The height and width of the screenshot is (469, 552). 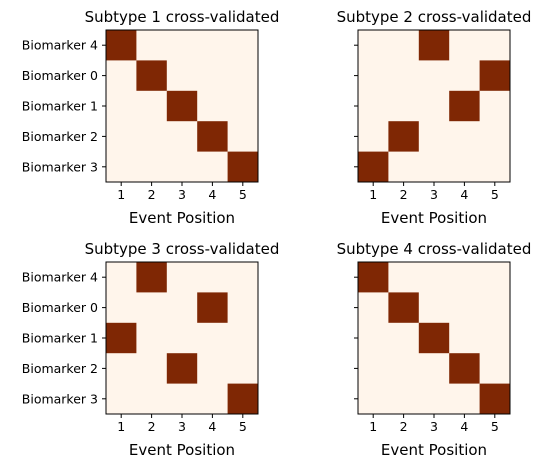 I want to click on panel-title: Subtype 3 cross-validated, so click(x=182, y=249).